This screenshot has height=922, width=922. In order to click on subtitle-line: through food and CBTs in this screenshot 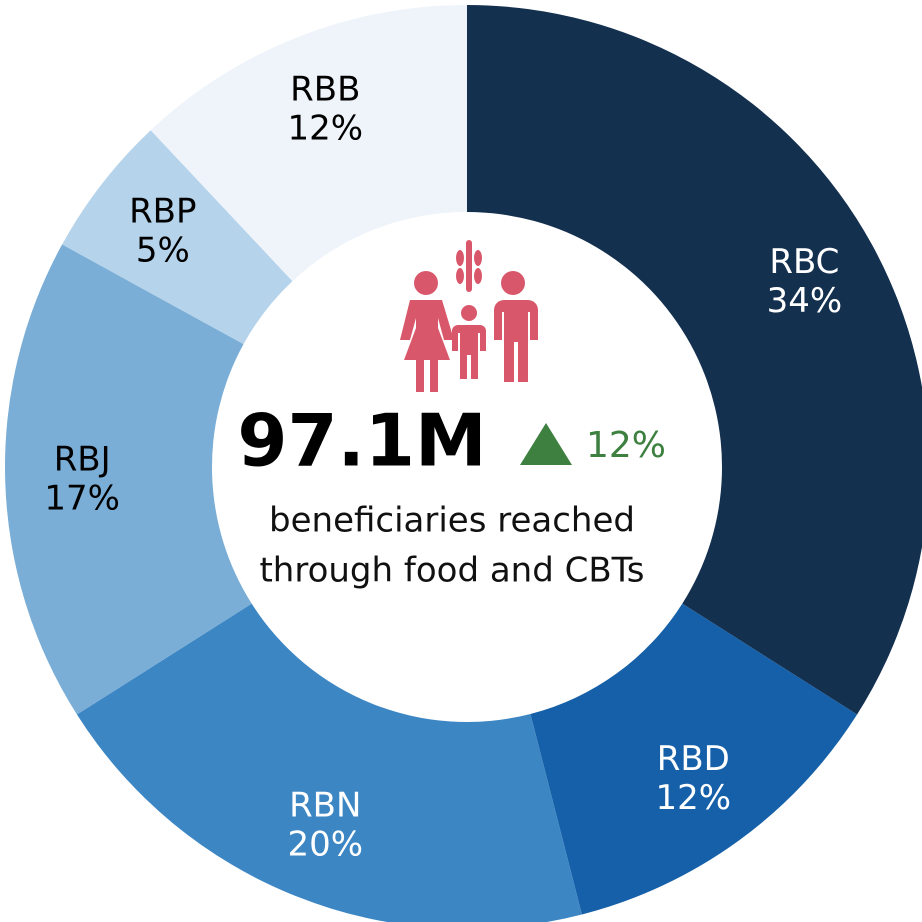, I will do `click(451, 571)`.